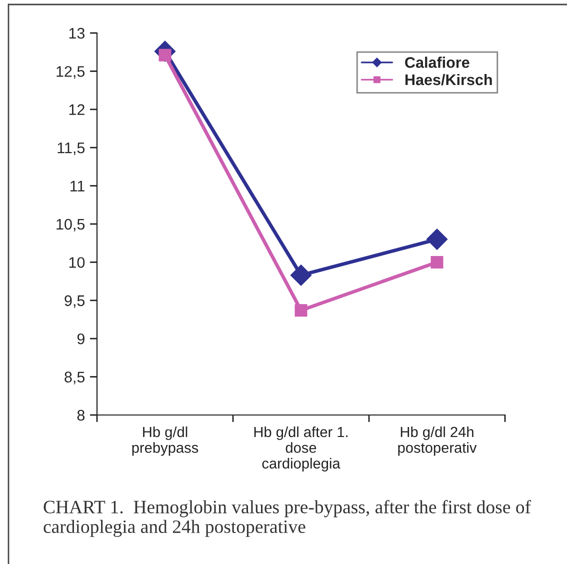 The height and width of the screenshot is (564, 567). I want to click on x-tick-label: Hb g/dl after 1. dose cardioplegia, so click(301, 449).